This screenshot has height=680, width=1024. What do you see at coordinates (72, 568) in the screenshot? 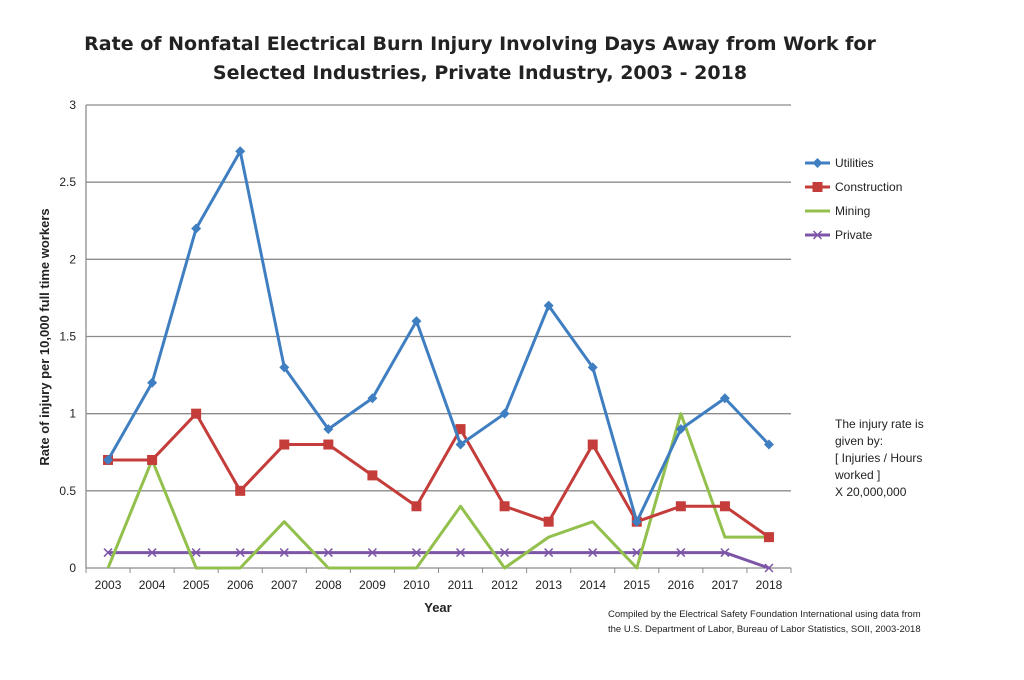
I see `y-tick-label: 0` at bounding box center [72, 568].